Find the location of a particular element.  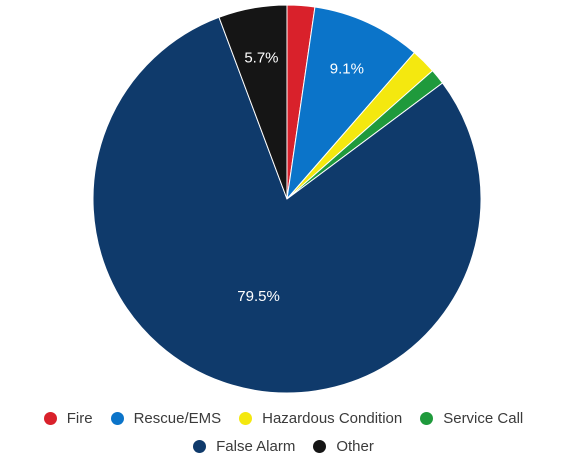

legend-row-2: False Alarm Other is located at coordinates (283, 446).